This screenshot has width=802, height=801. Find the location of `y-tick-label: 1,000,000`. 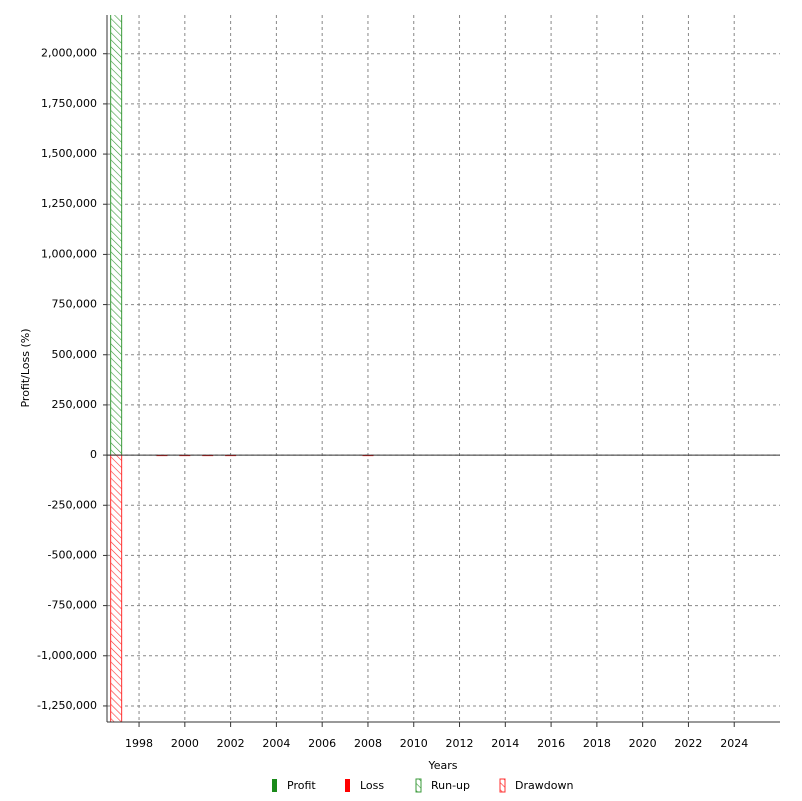

y-tick-label: 1,000,000 is located at coordinates (69, 253).